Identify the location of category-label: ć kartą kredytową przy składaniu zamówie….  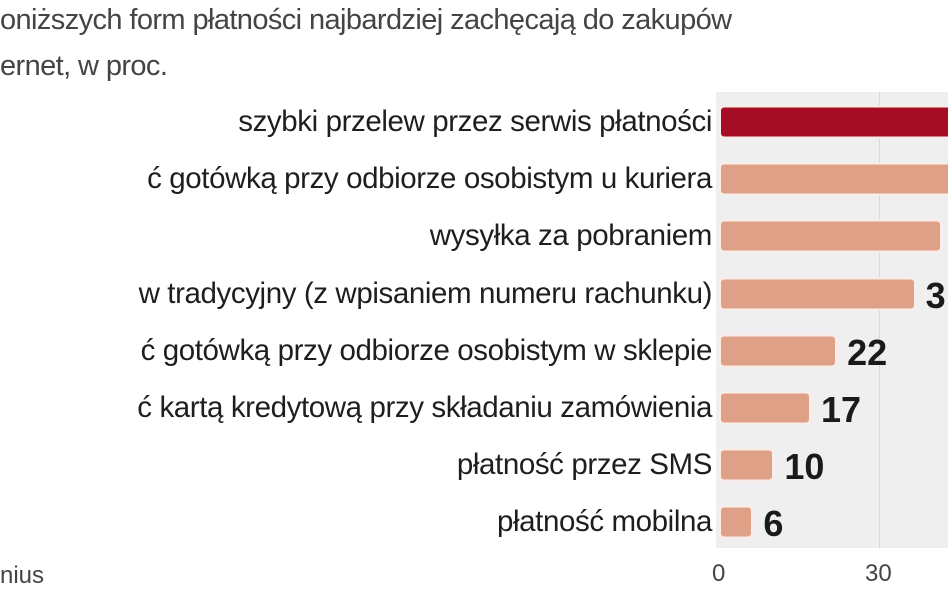
(424, 407).